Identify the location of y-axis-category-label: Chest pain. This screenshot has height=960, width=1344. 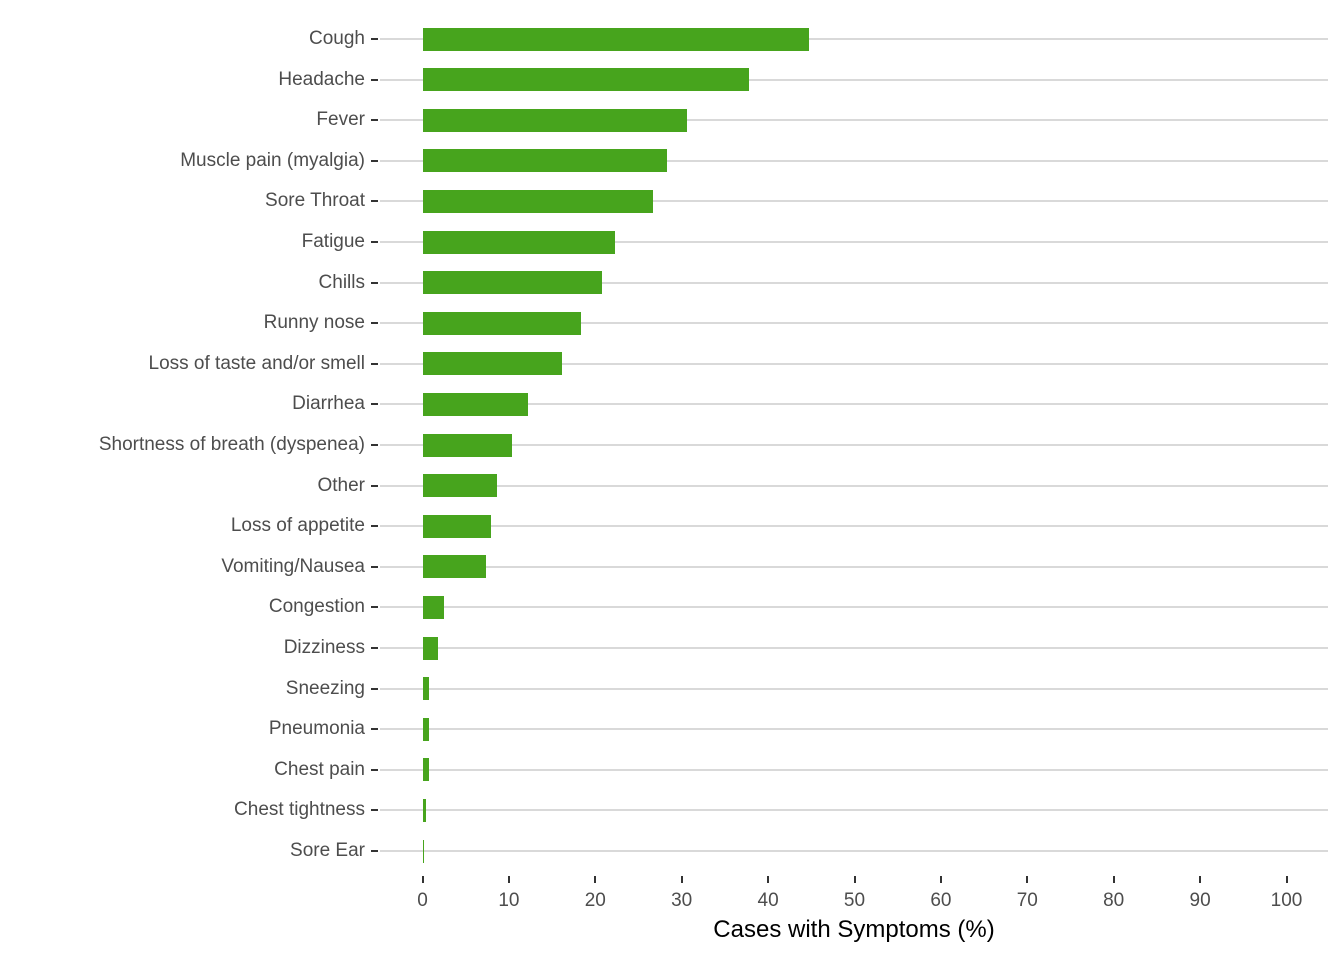
(319, 769).